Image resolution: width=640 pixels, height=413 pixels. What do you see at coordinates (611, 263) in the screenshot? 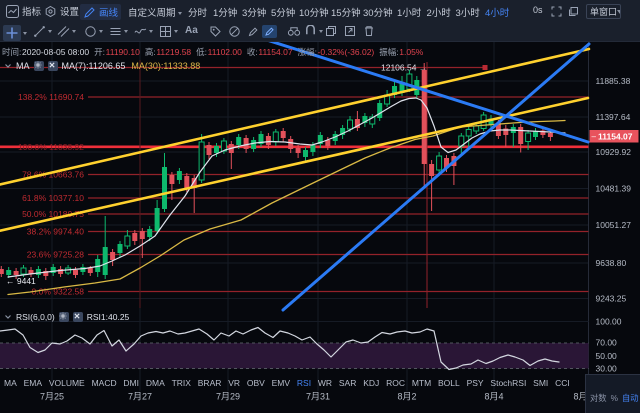
I see `svg-text: 9638.80` at bounding box center [611, 263].